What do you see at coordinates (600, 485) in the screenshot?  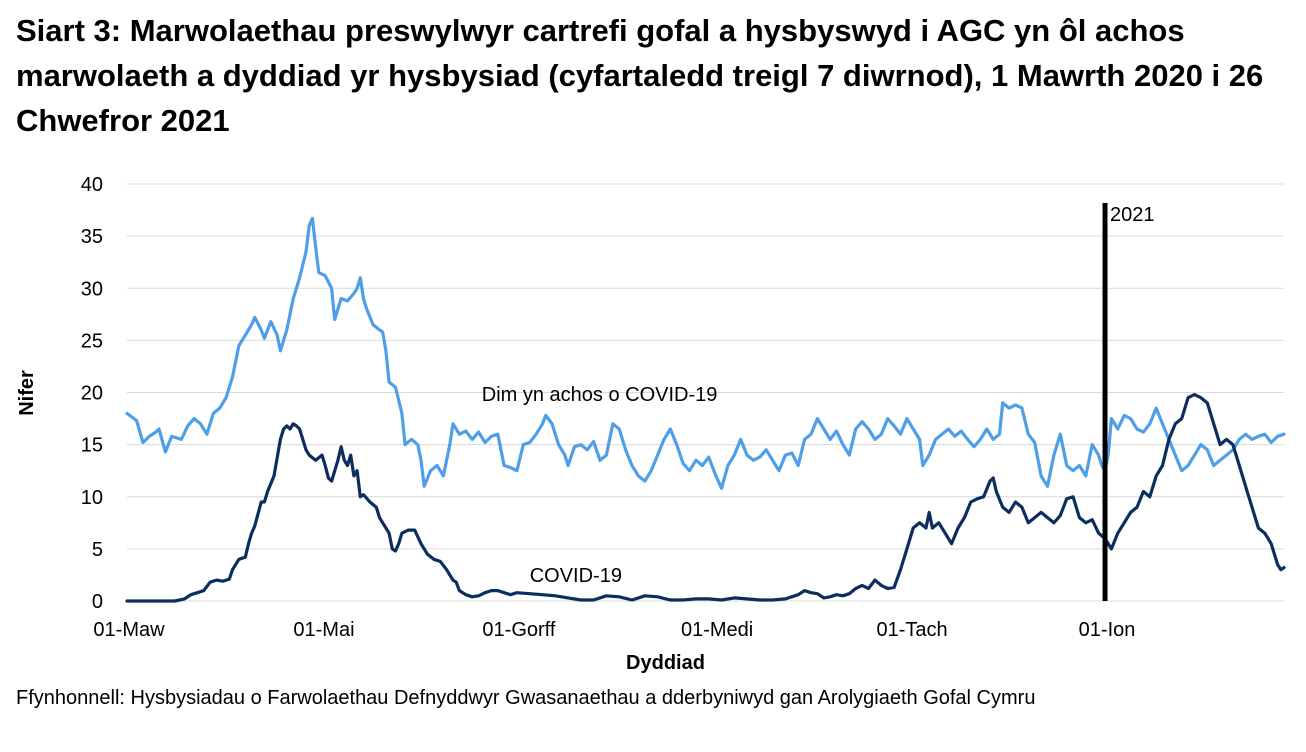 I see `series-labels: Dim yn achos o COVID-19 COVID-19` at bounding box center [600, 485].